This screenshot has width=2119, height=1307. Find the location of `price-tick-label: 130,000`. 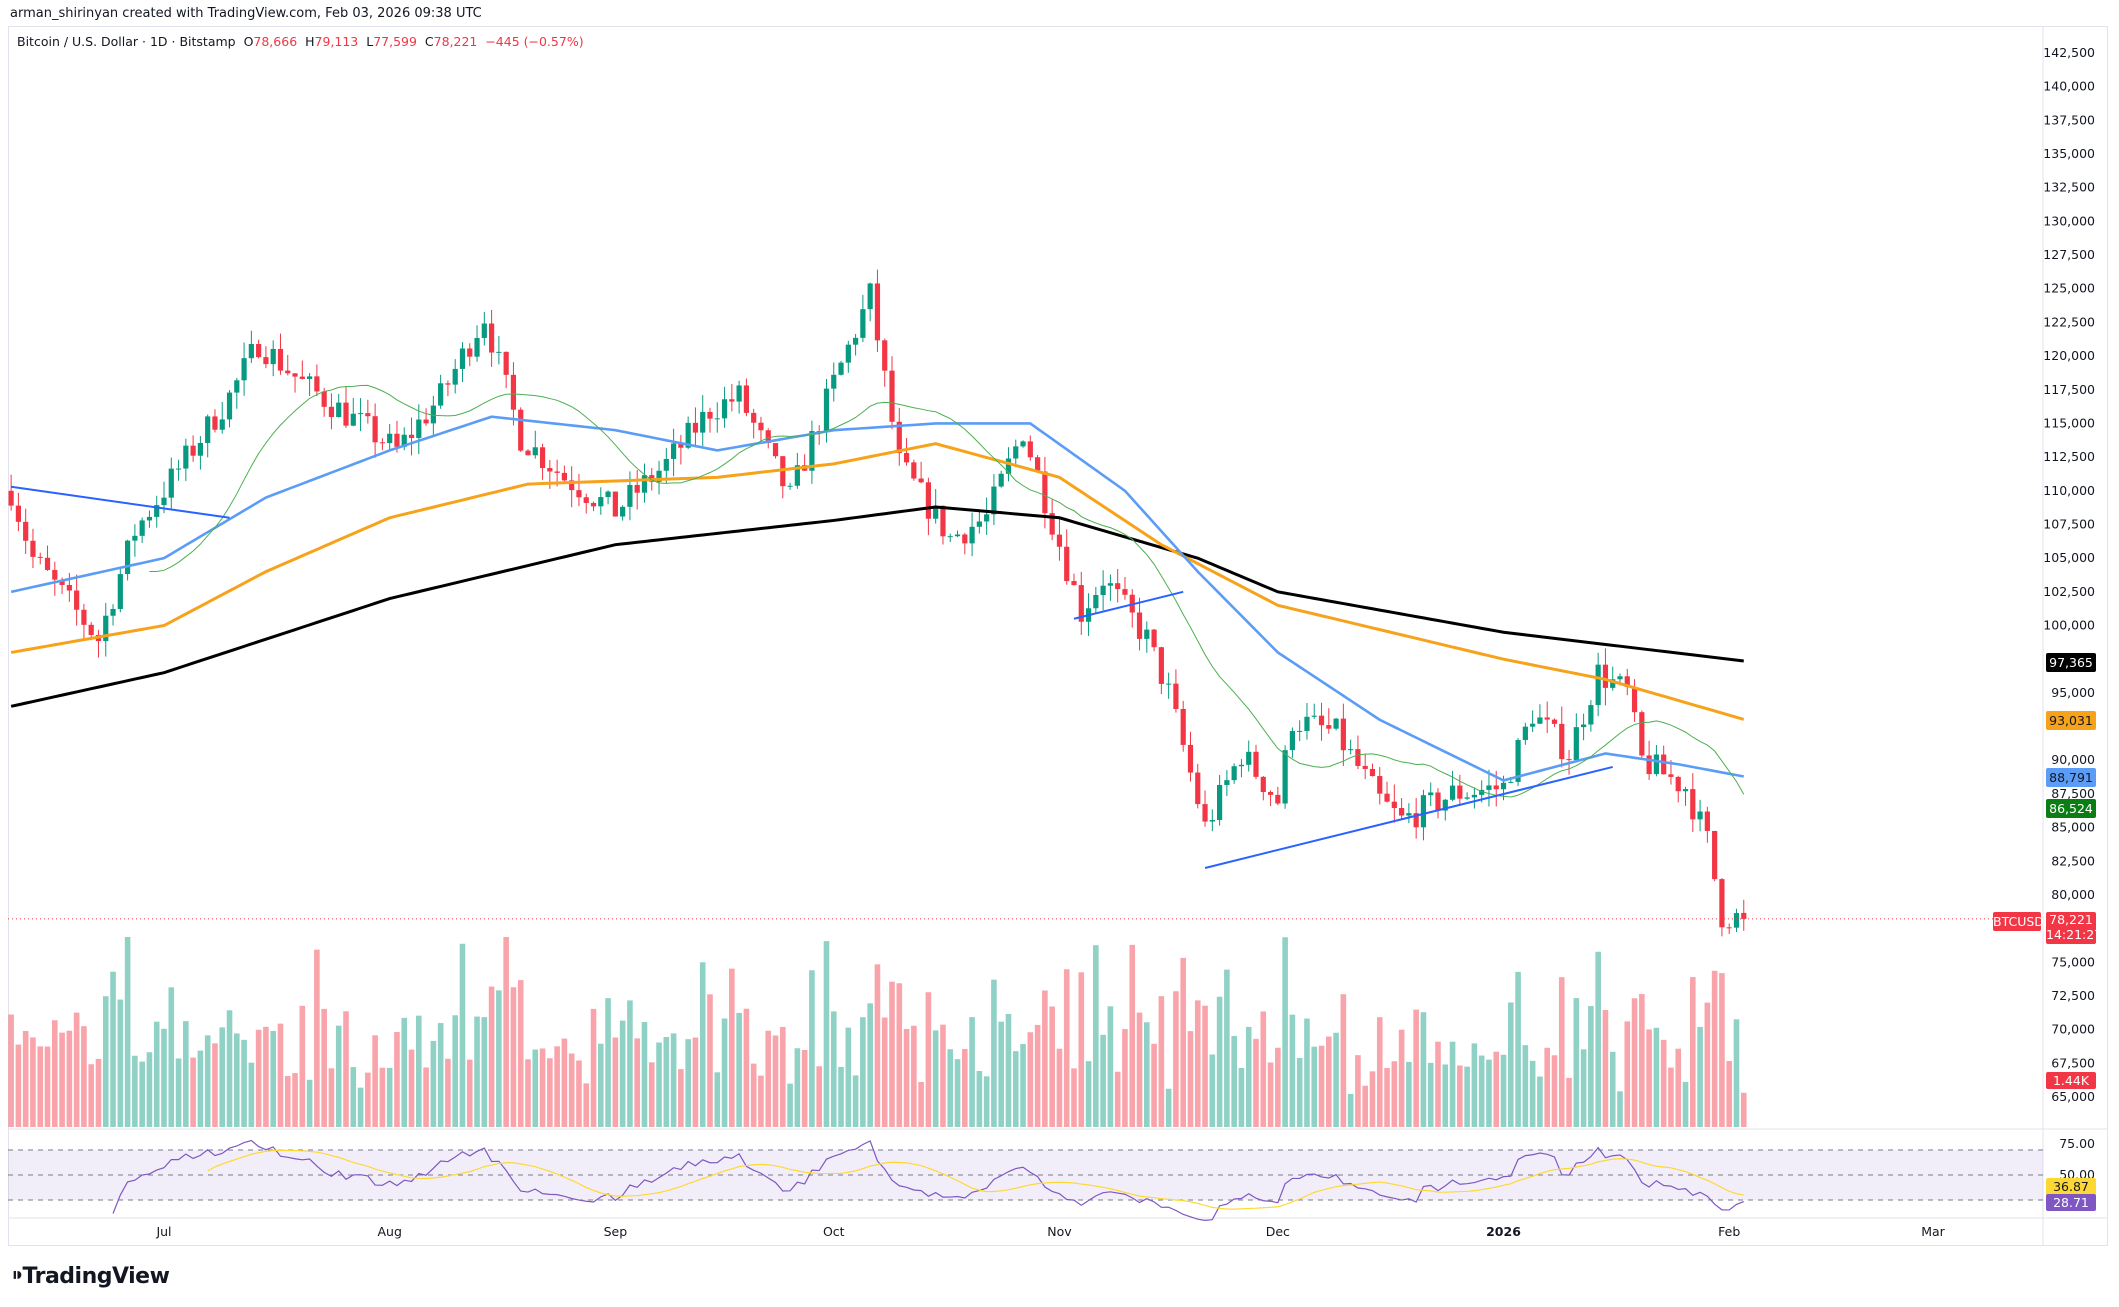

price-tick-label: 130,000 is located at coordinates (2069, 220).